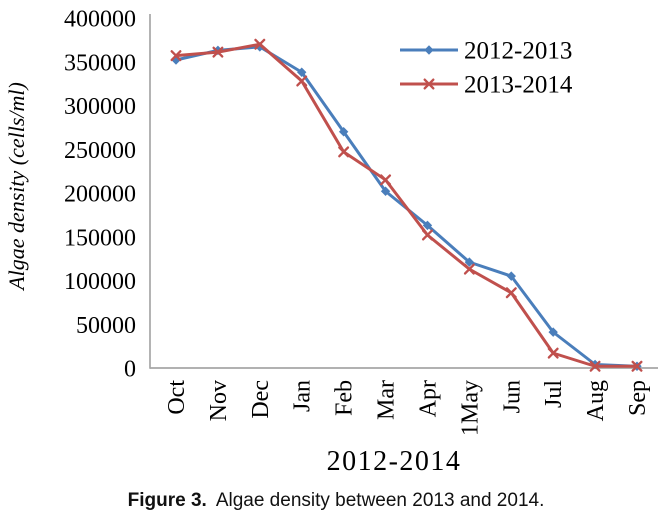 The image size is (672, 532). What do you see at coordinates (512, 396) in the screenshot?
I see `x-tick-label: Jun` at bounding box center [512, 396].